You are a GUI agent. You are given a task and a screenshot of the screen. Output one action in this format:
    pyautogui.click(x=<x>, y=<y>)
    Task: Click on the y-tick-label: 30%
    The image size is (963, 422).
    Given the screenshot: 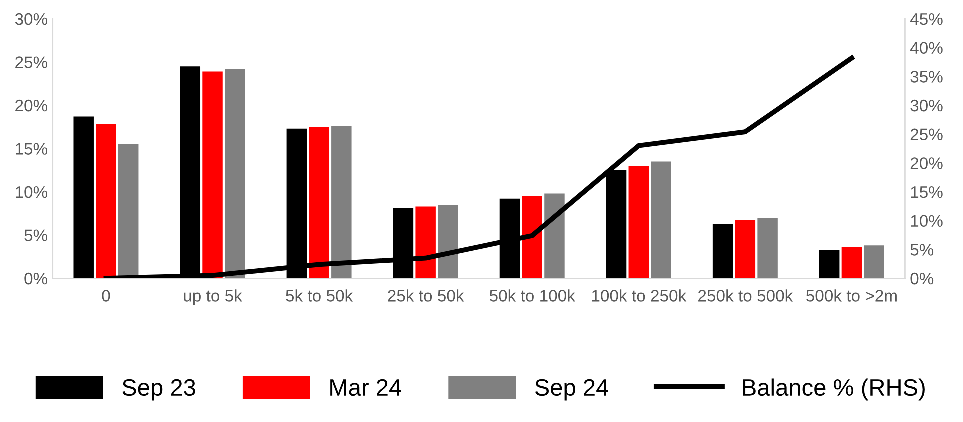 What is the action you would take?
    pyautogui.click(x=31, y=19)
    